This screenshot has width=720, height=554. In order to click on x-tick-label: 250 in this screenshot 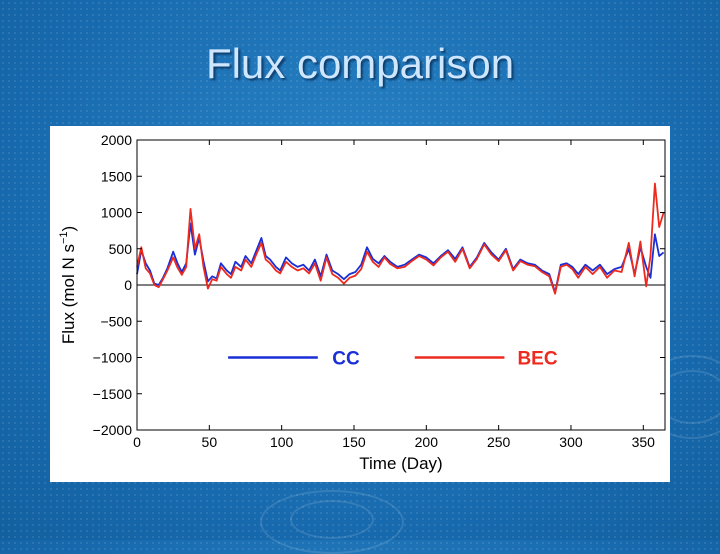, I will do `click(499, 442)`.